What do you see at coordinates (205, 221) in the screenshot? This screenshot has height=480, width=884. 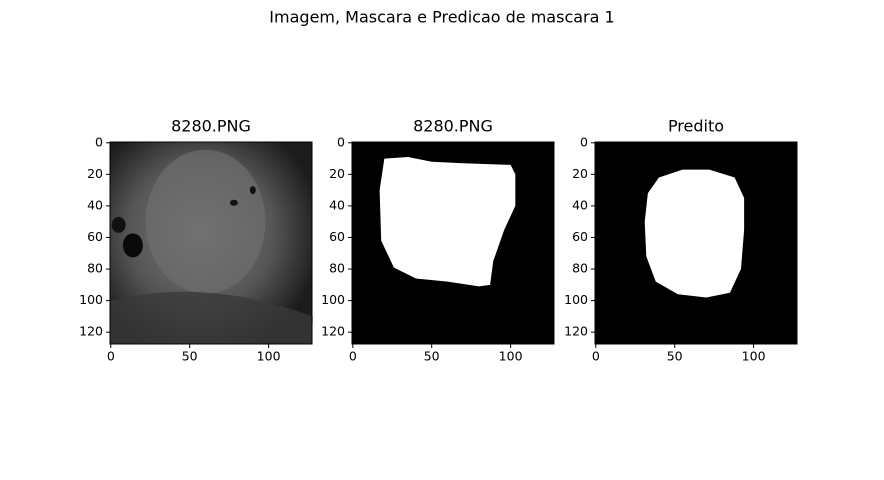 I see `nodule` at bounding box center [205, 221].